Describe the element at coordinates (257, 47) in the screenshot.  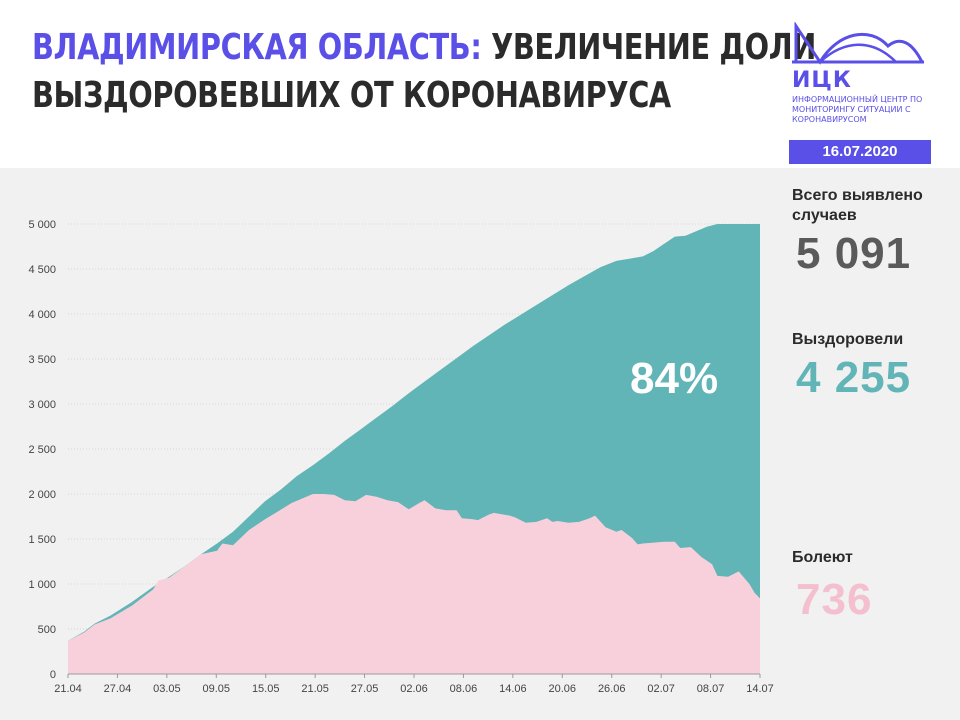
I see `title-region: ВЛАДИМИРСКАЯ ОБЛАСТЬ:` at that location.